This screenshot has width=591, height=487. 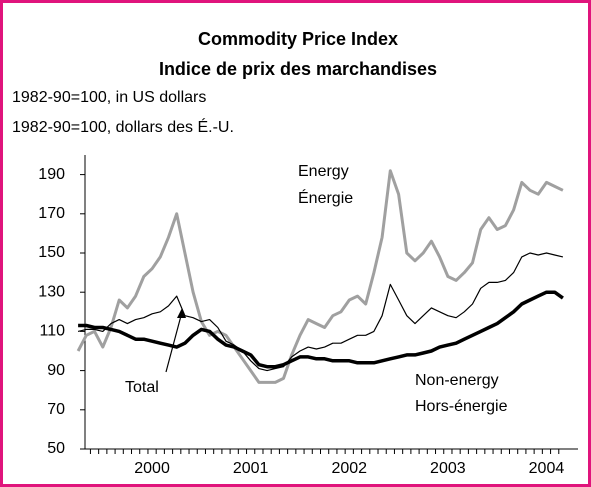 I want to click on x-tick-label: 2004, so click(x=547, y=468).